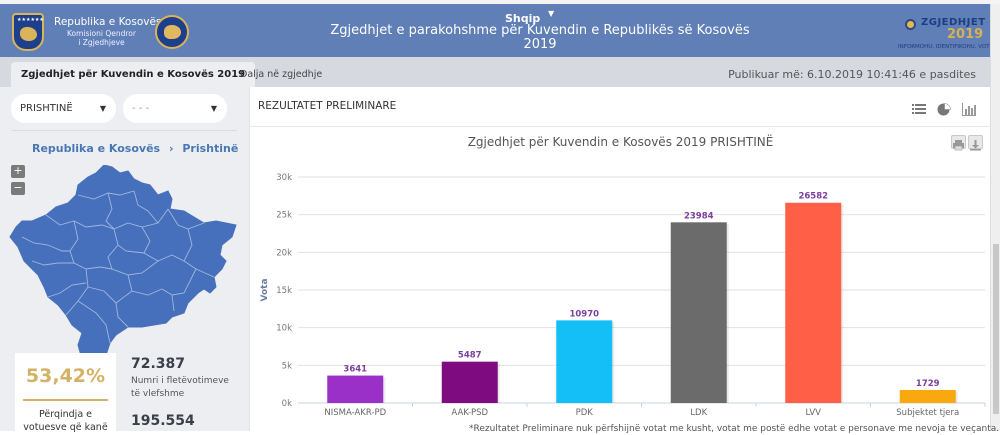  Describe the element at coordinates (327, 106) in the screenshot. I see `panel-title: REZULTATET PRELIMINARE` at that location.